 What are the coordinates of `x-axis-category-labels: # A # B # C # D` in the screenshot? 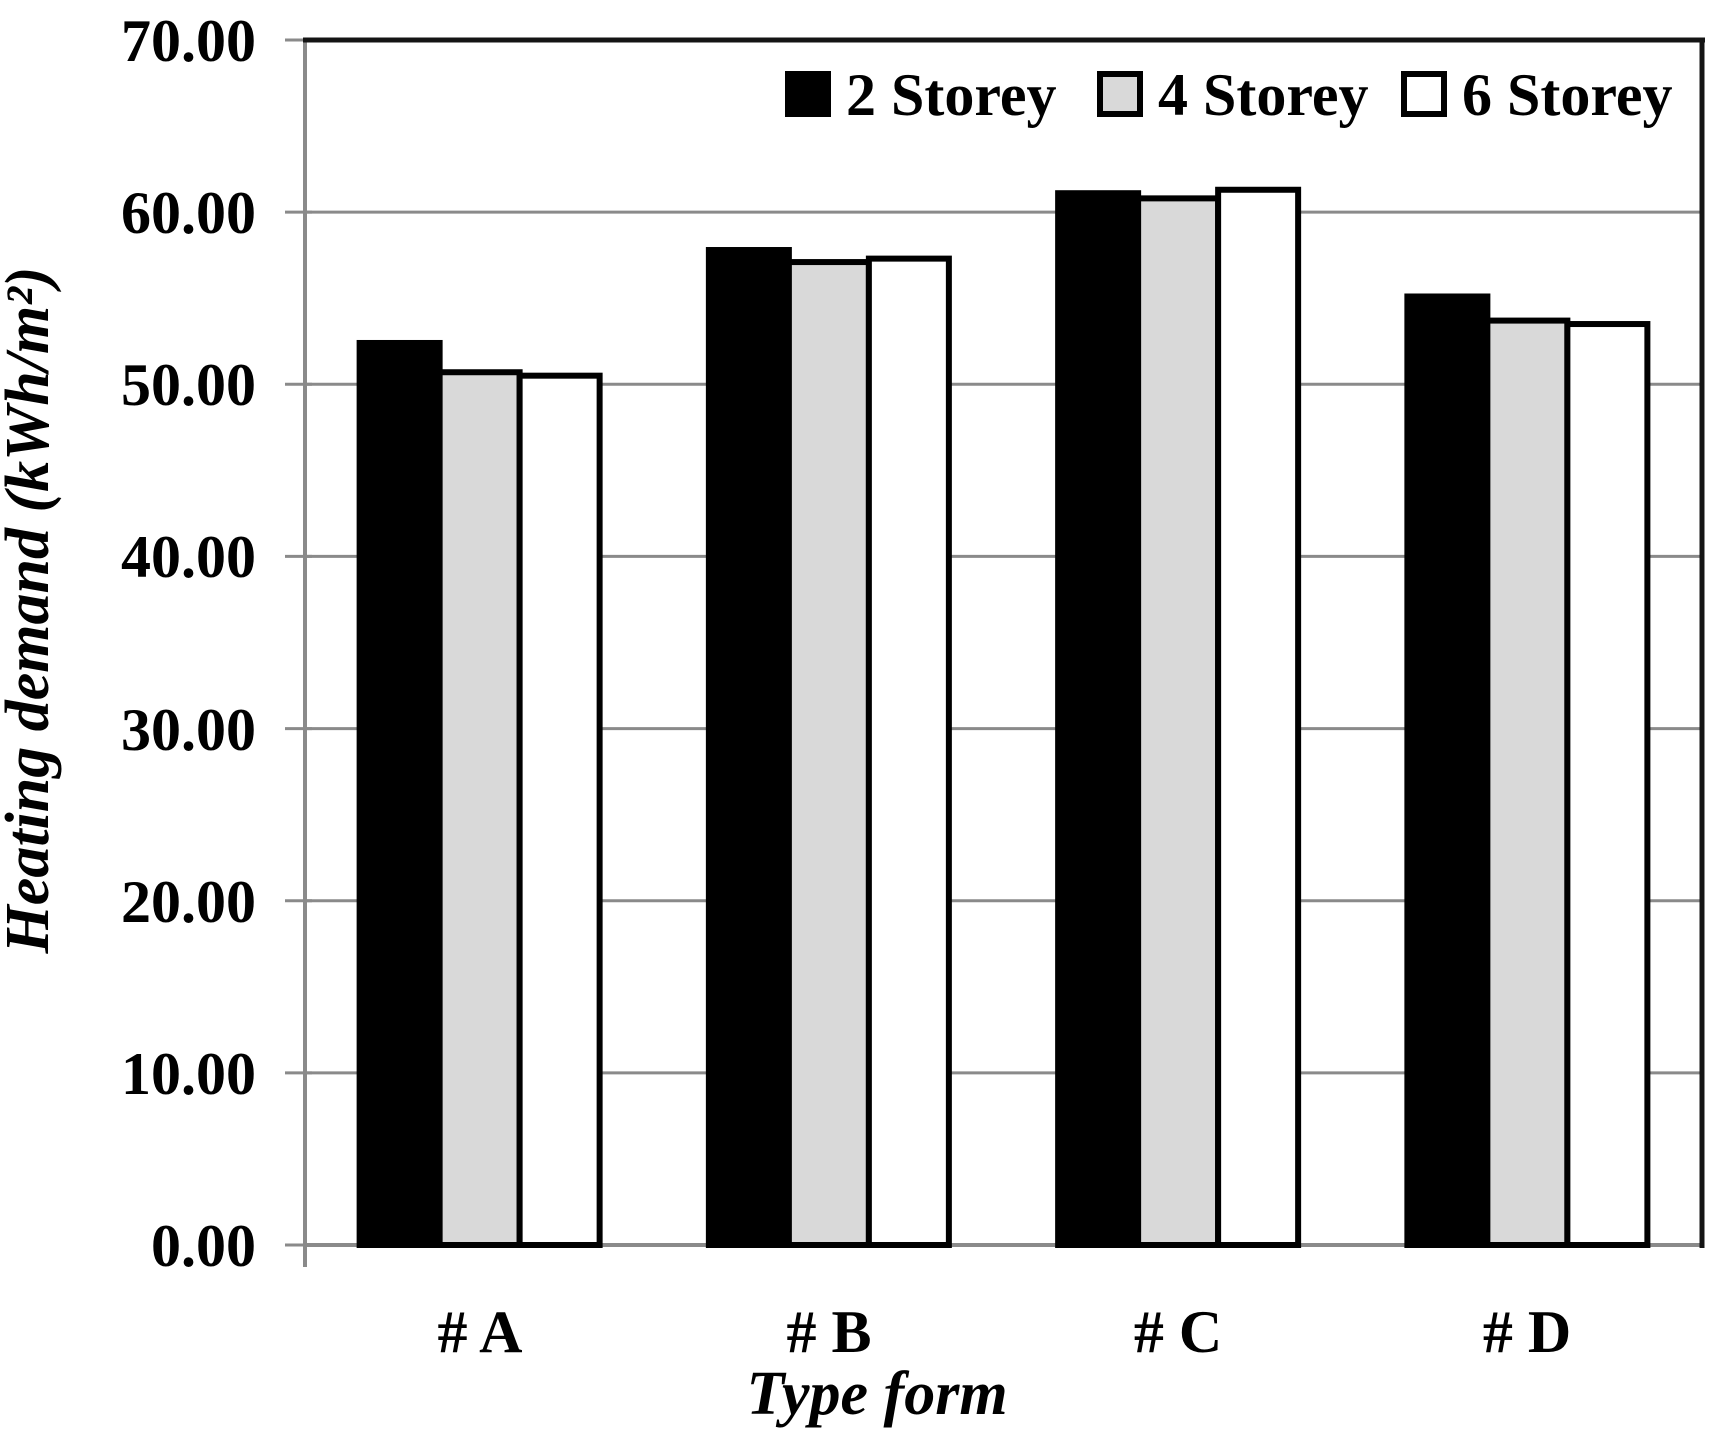 It's located at (1004, 1332).